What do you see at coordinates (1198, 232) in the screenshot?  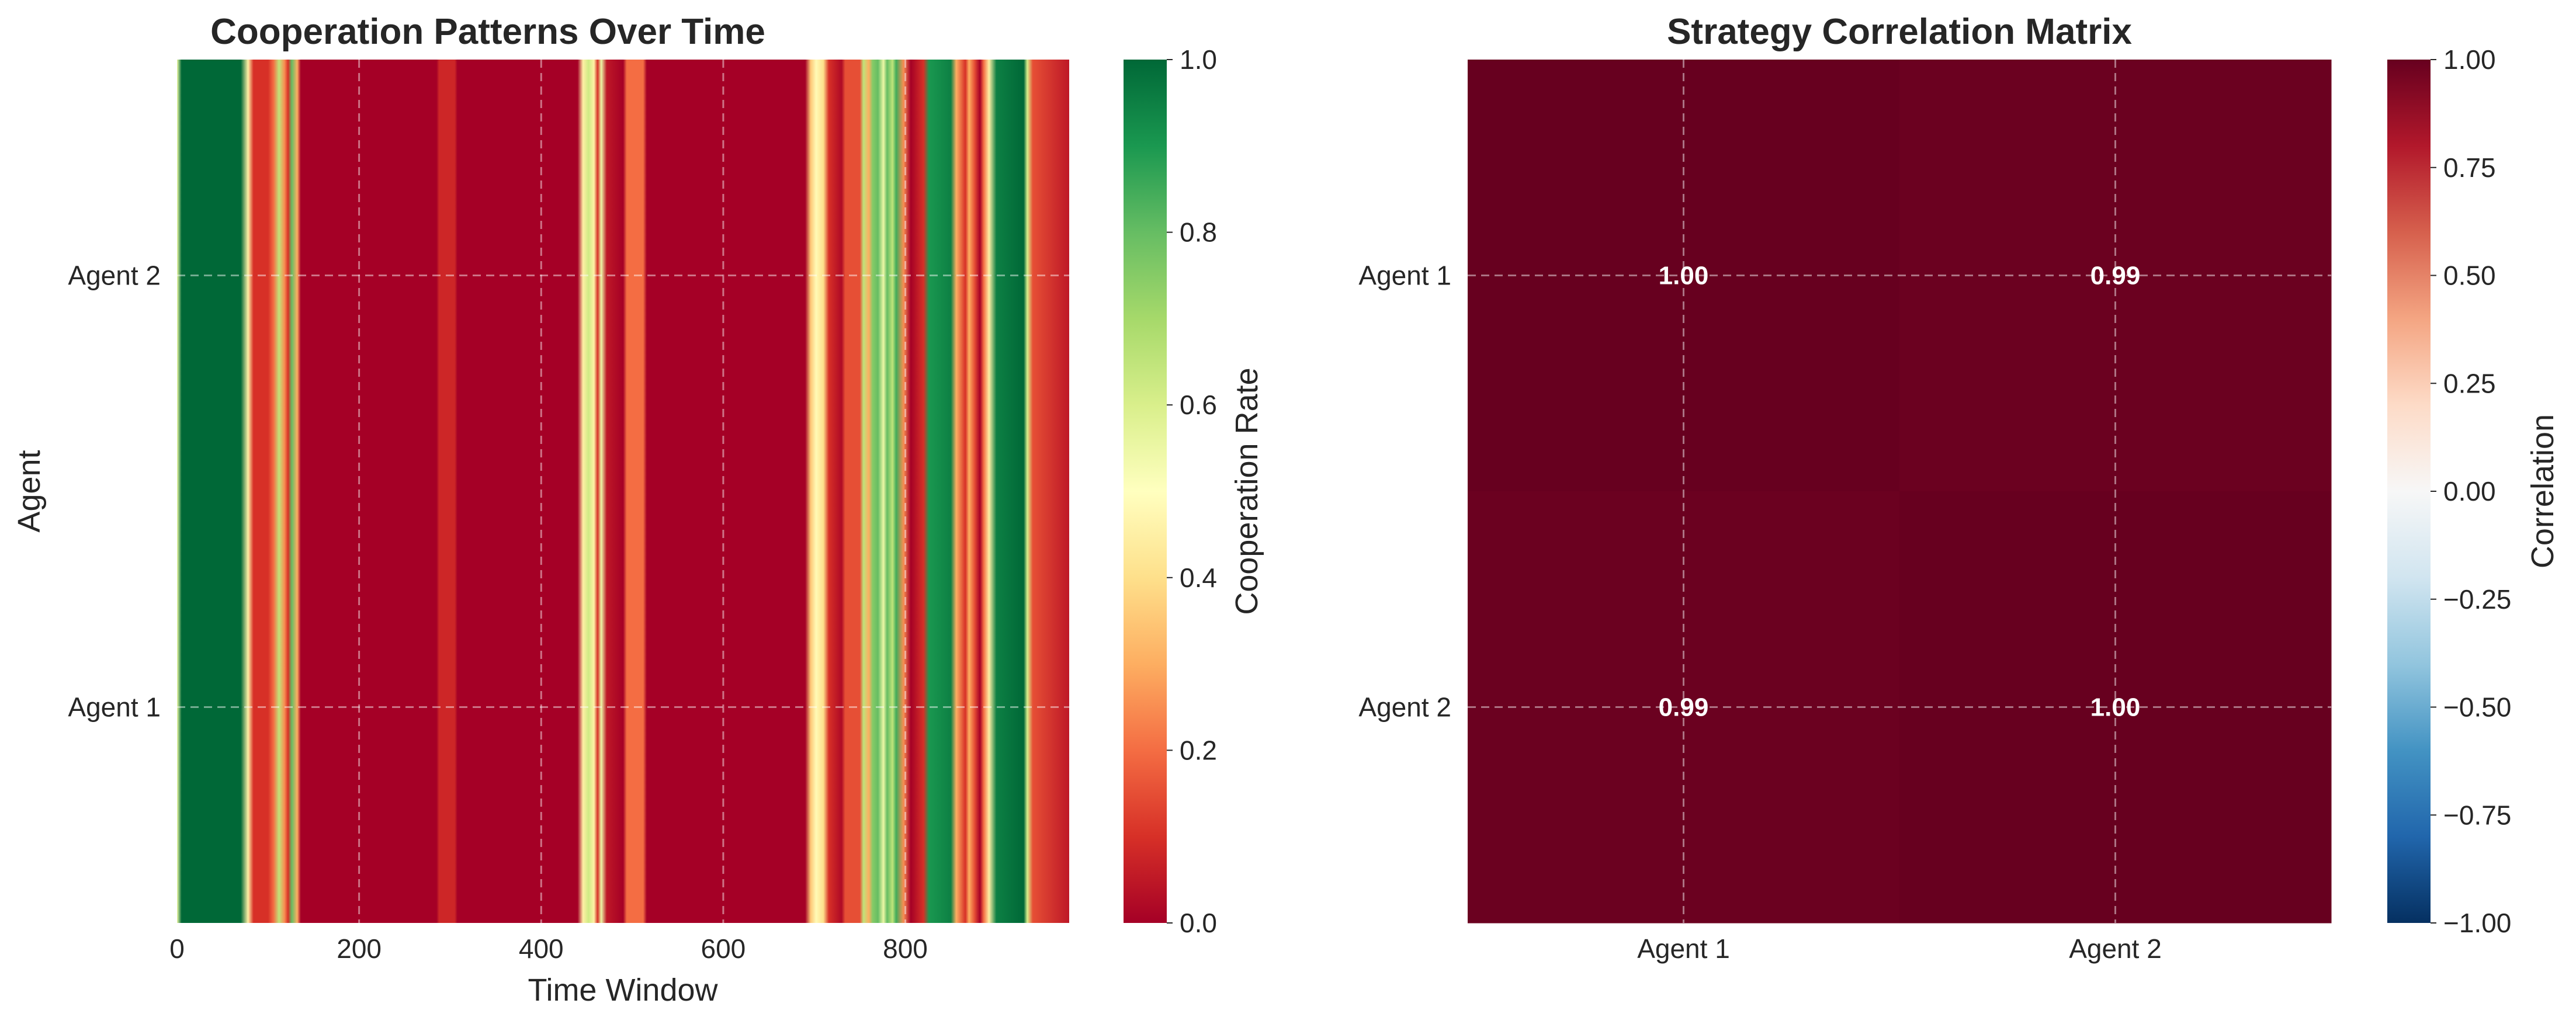 I see `coop-colorbar-tick-label: 0.8` at bounding box center [1198, 232].